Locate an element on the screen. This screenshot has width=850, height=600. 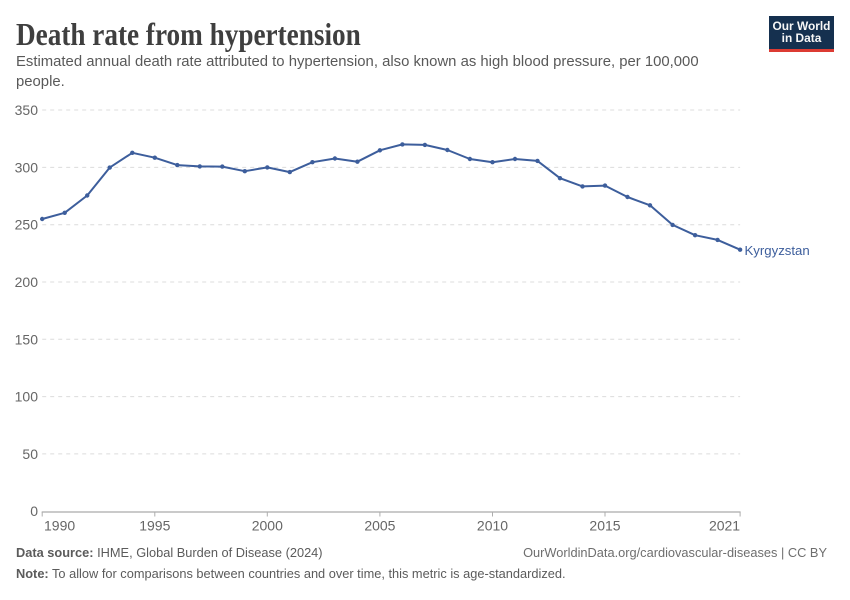
svg-text: 2021 is located at coordinates (724, 526).